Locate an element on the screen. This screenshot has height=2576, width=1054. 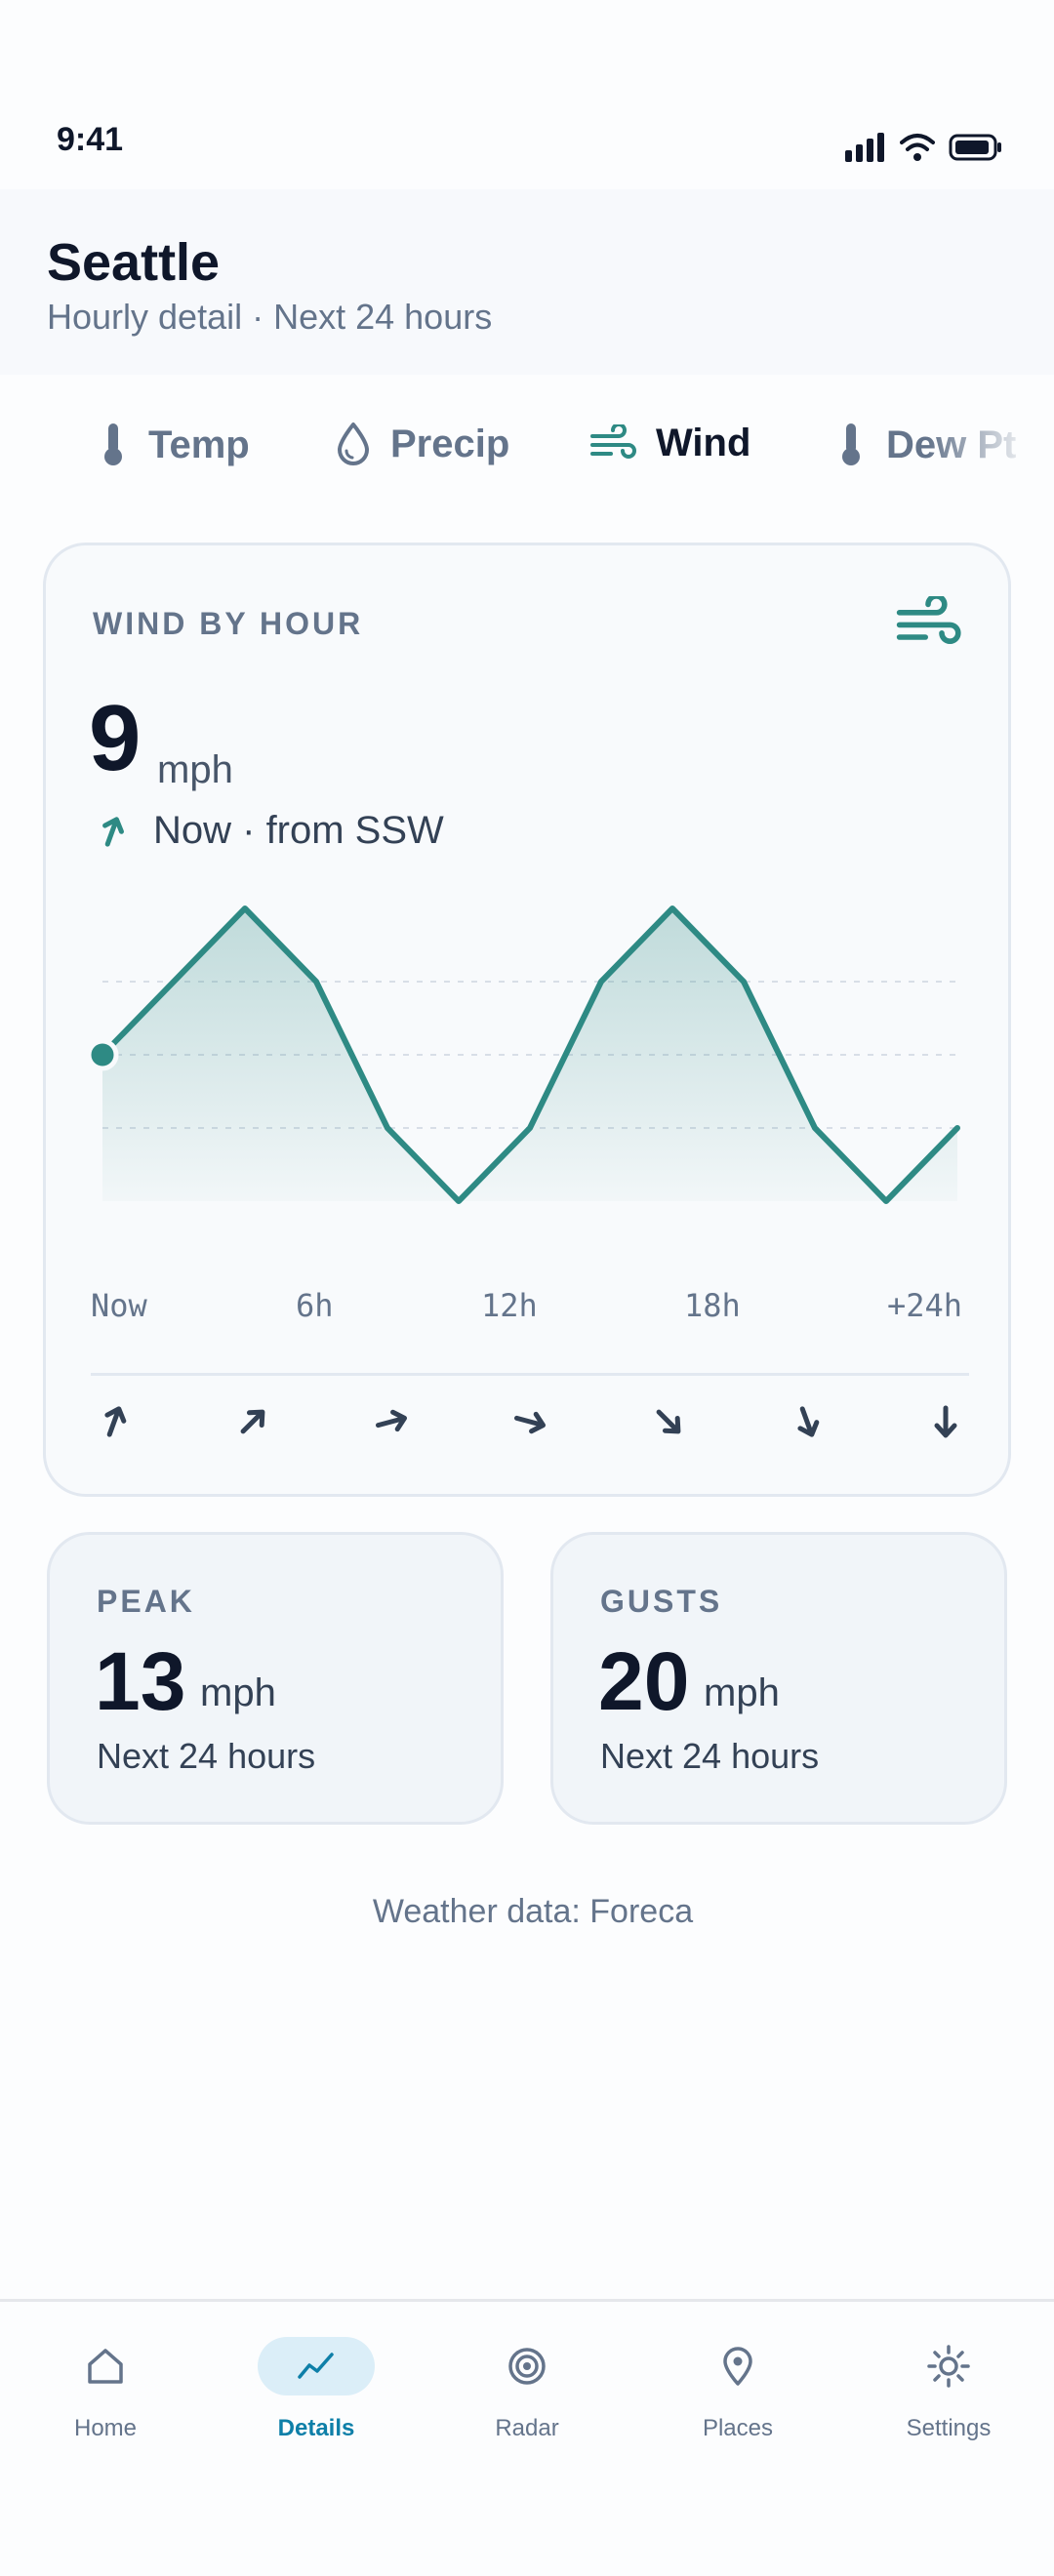
status-time: 9:41 is located at coordinates (90, 139).